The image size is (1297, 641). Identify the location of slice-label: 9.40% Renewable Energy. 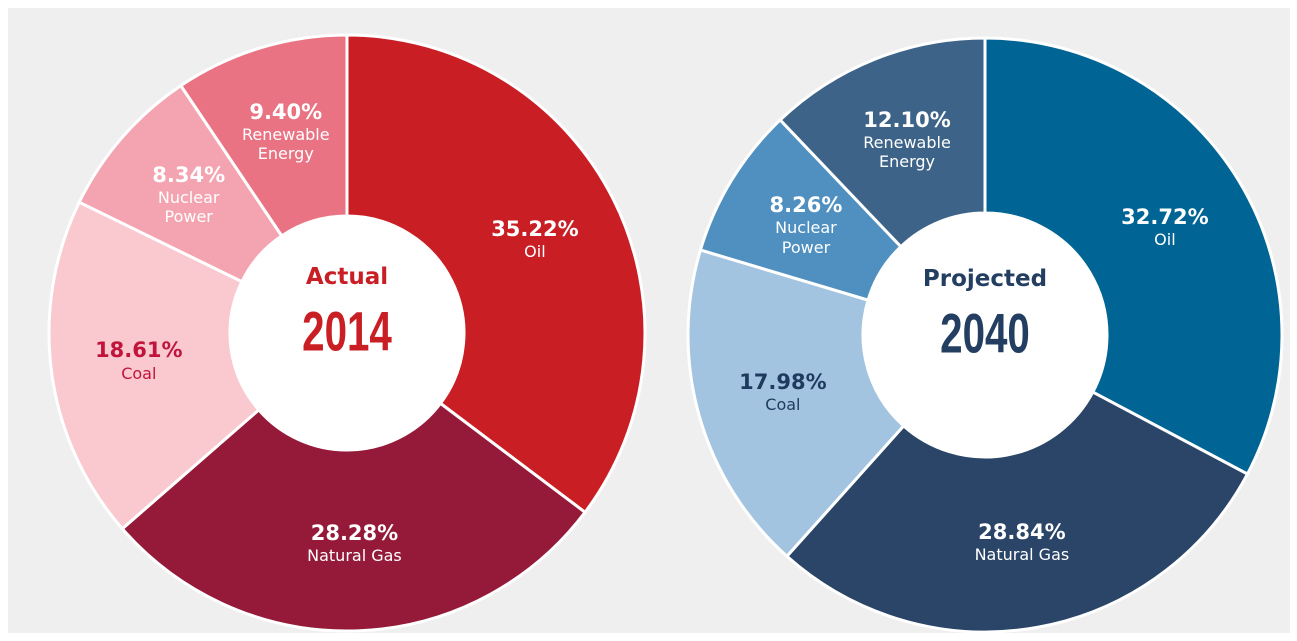
(286, 132).